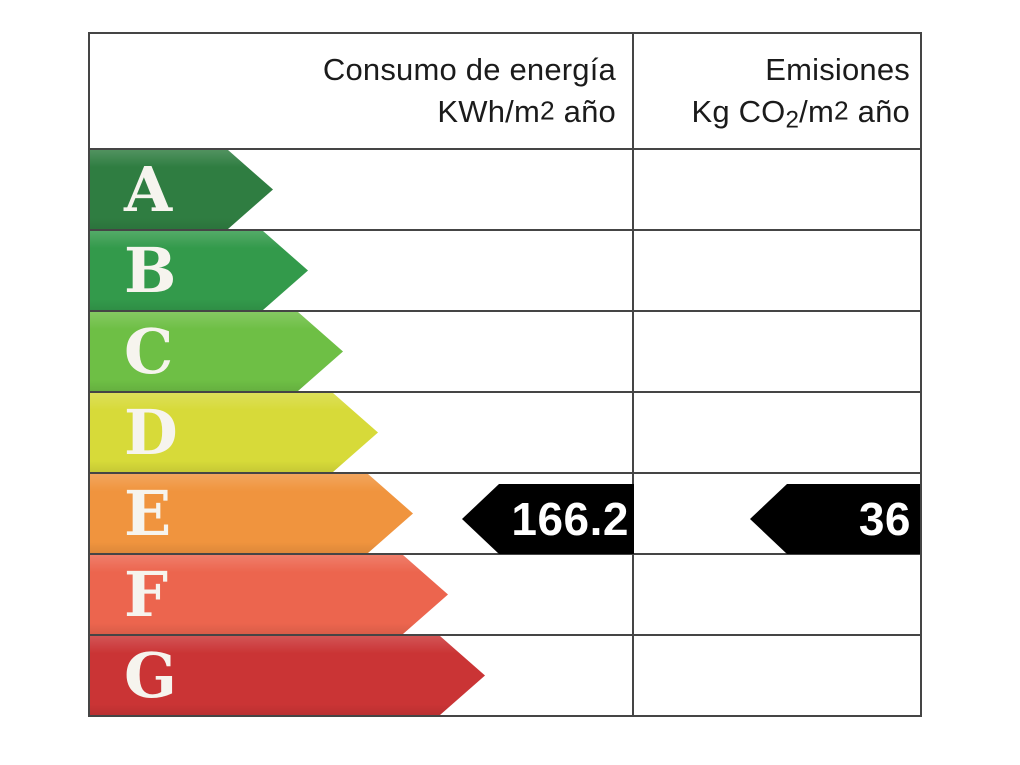 Image resolution: width=1020 pixels, height=765 pixels. Describe the element at coordinates (837, 69) in the screenshot. I see `emissions-title: Emisiones` at that location.